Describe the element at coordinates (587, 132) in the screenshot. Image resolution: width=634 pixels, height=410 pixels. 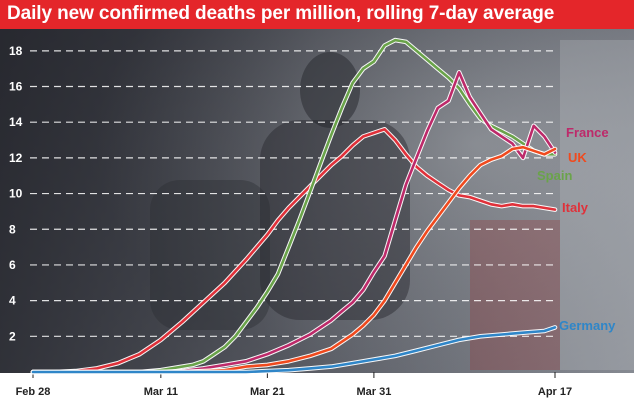
I see `series-label-france: France` at that location.